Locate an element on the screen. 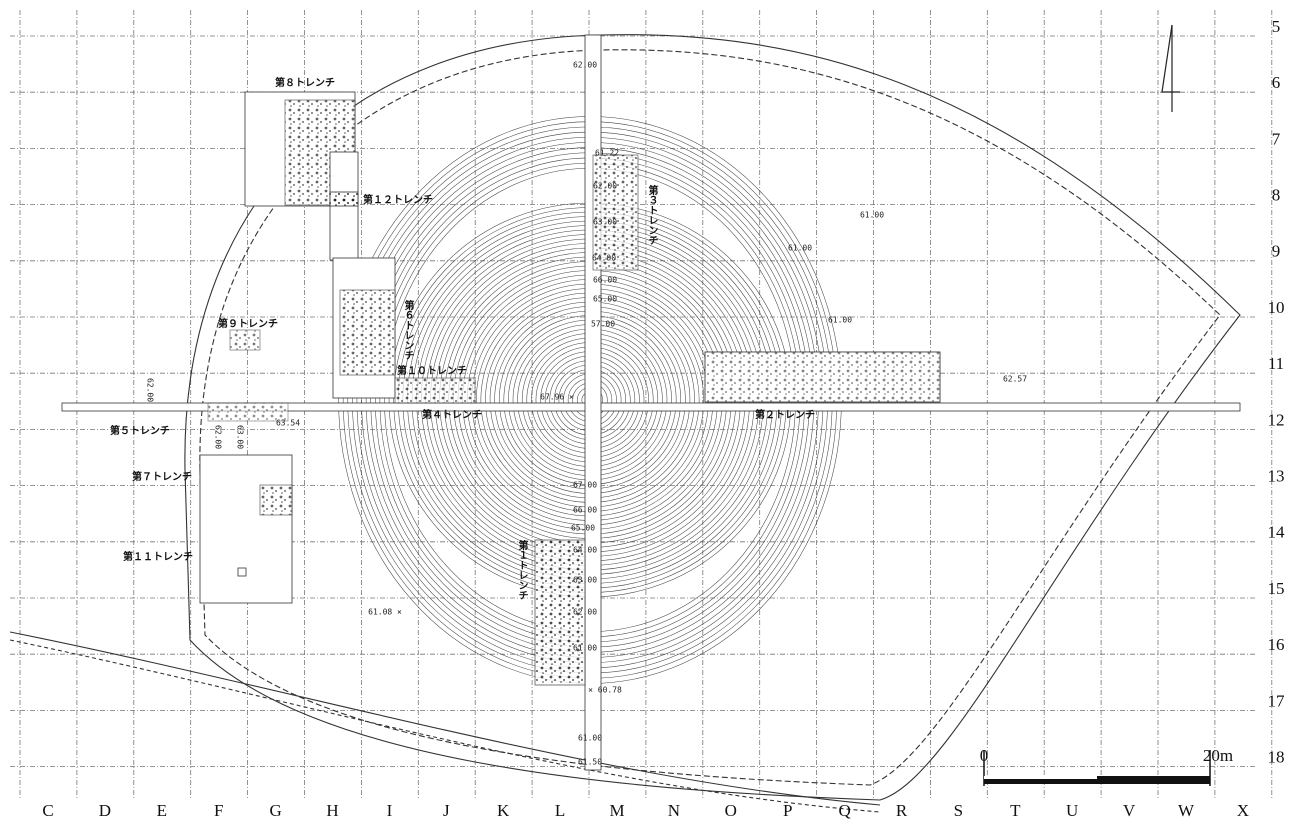  column-label: U is located at coordinates (1072, 810).